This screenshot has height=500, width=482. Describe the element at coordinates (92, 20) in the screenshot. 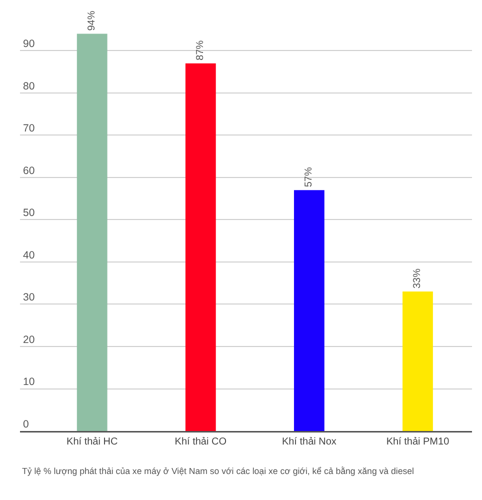

I see `data-label: 94%` at that location.